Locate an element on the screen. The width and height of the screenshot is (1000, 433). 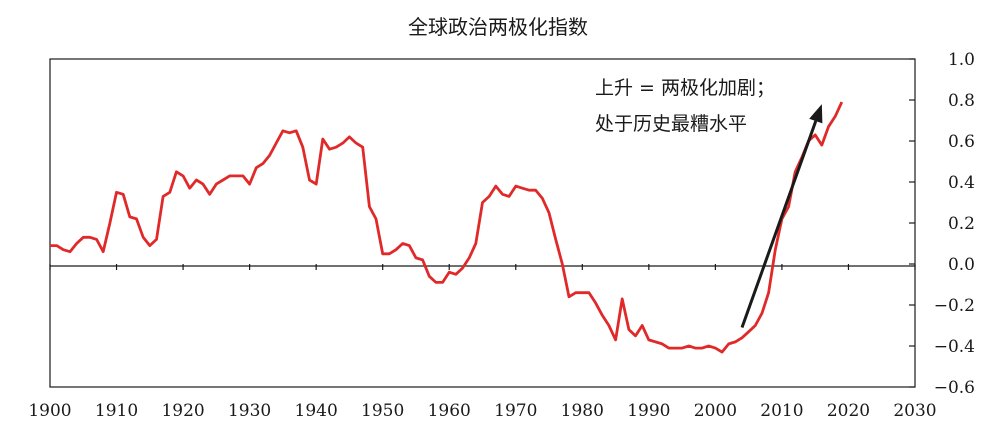
y-tick-label: −0.2 is located at coordinates (954, 306).